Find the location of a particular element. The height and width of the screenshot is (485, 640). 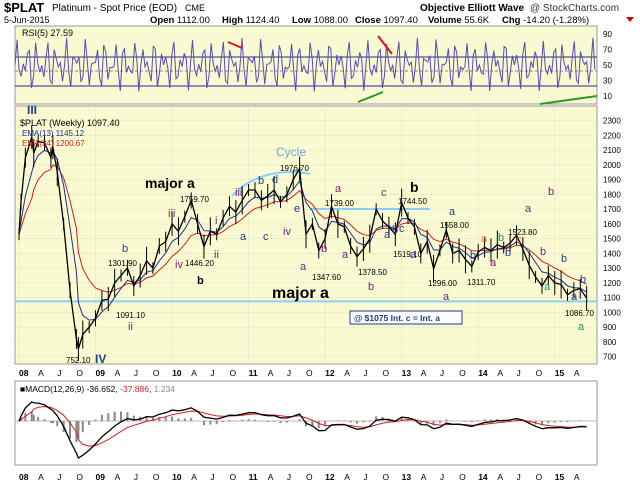

y-tick-label: 1800 is located at coordinates (612, 194).